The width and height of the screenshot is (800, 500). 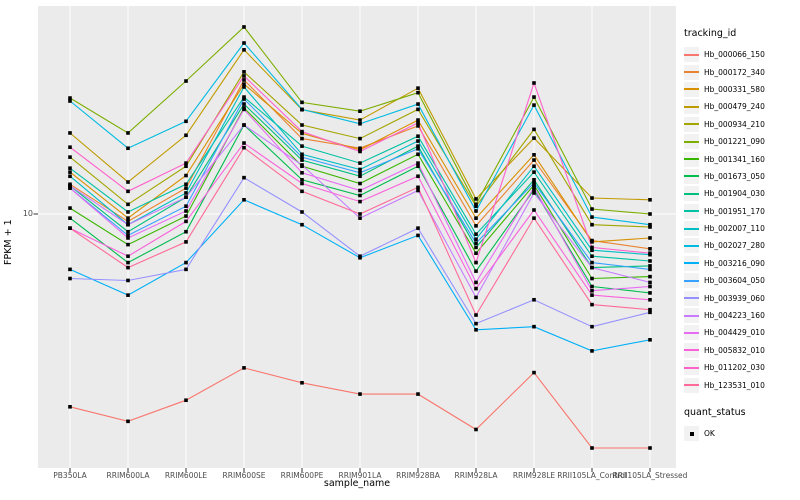 I want to click on legend-item: Hb_000934_210, so click(x=741, y=124).